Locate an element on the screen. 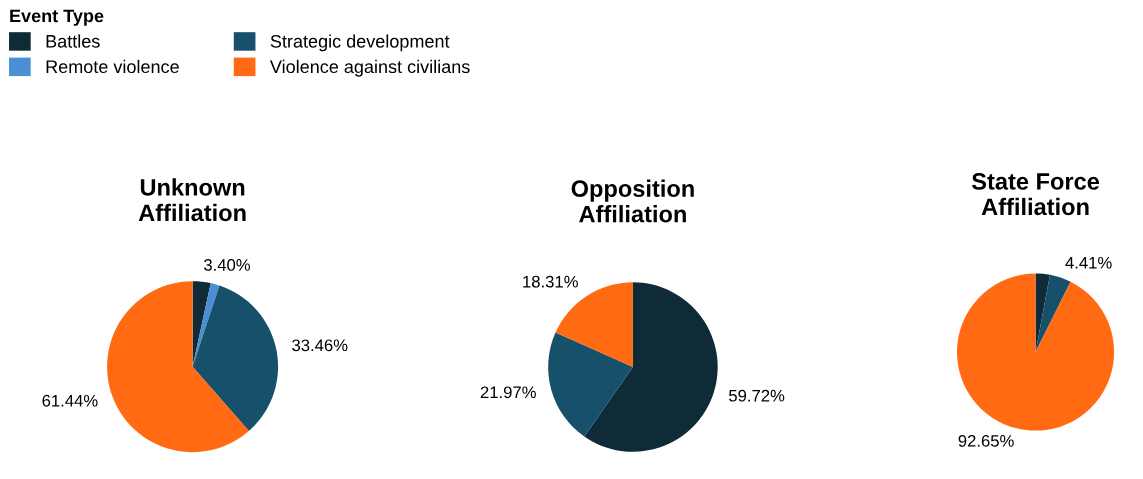  legend-label: Remote violence is located at coordinates (112, 66).